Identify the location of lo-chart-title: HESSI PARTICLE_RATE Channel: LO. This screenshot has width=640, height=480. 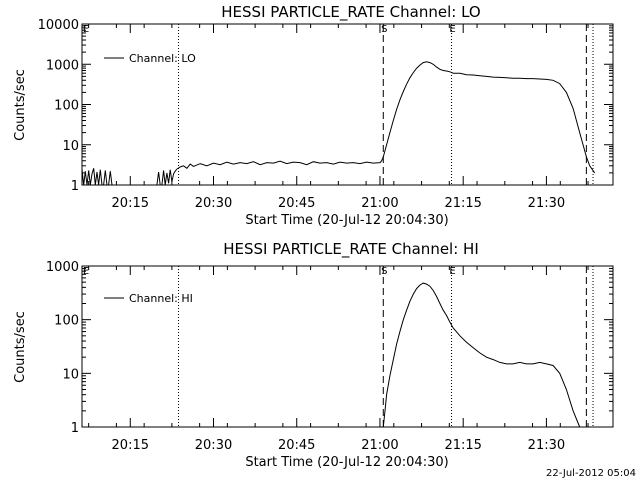
(350, 12).